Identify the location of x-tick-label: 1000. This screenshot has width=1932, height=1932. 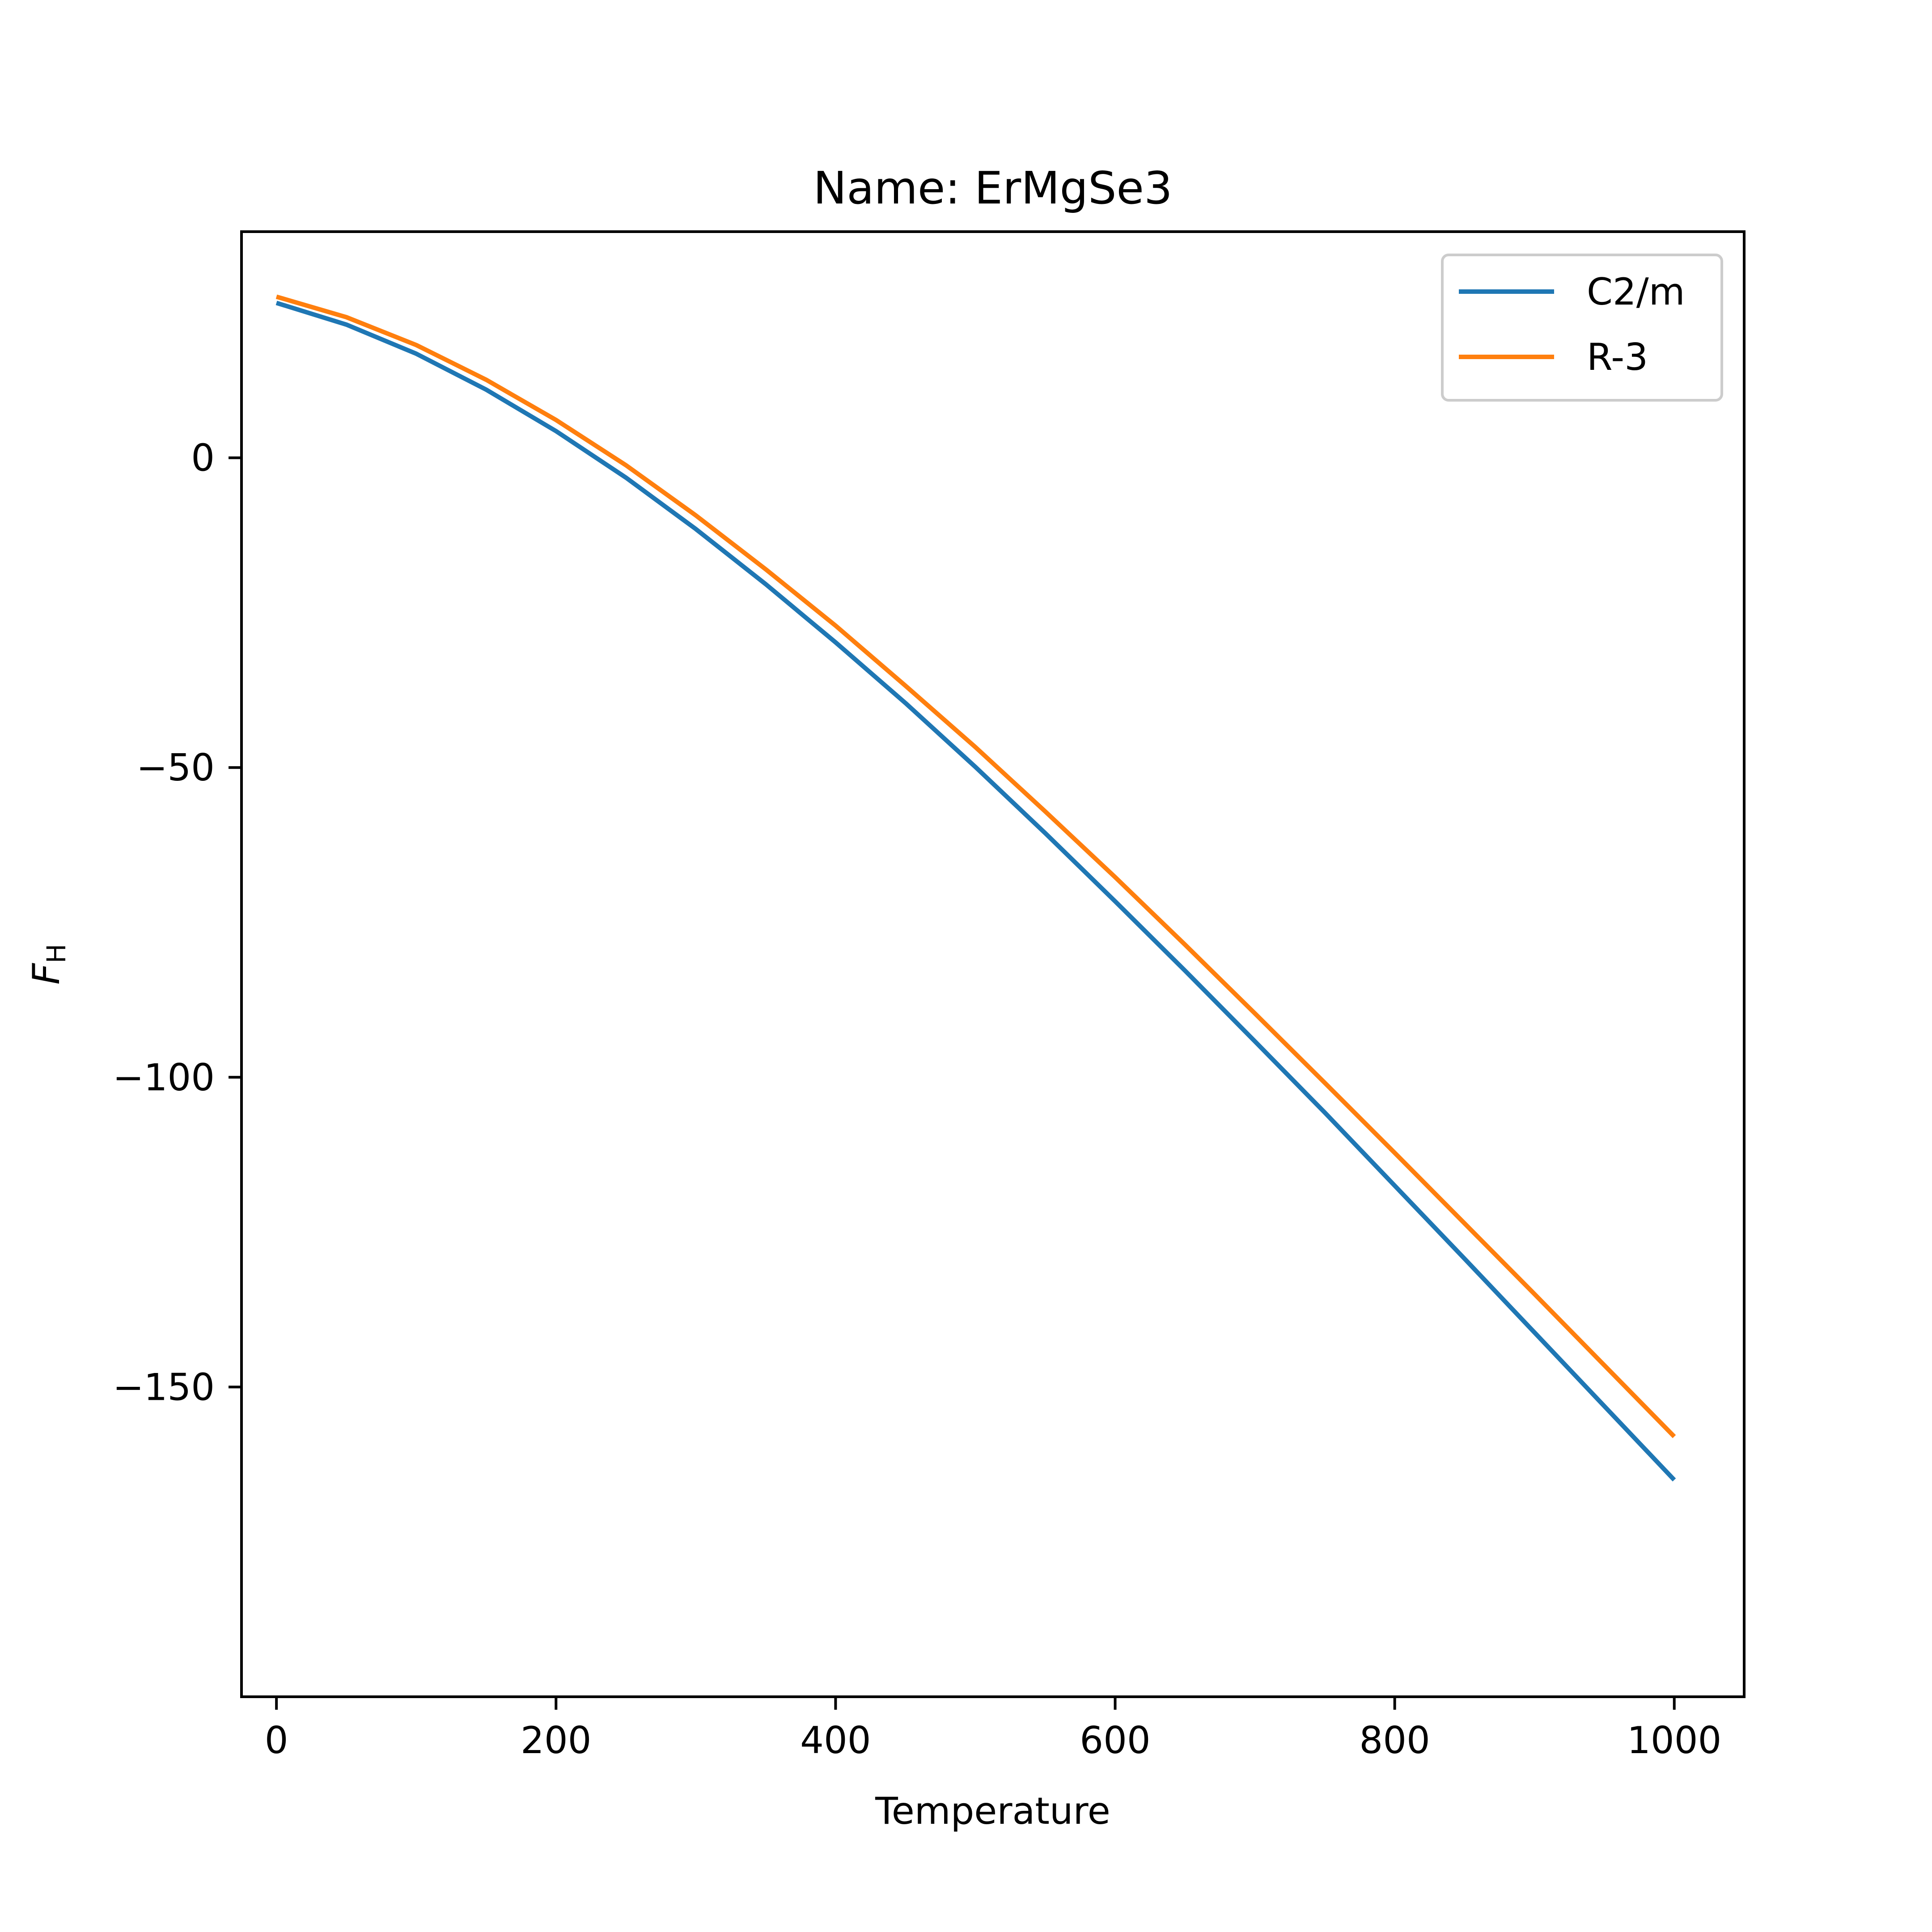
(1674, 1740).